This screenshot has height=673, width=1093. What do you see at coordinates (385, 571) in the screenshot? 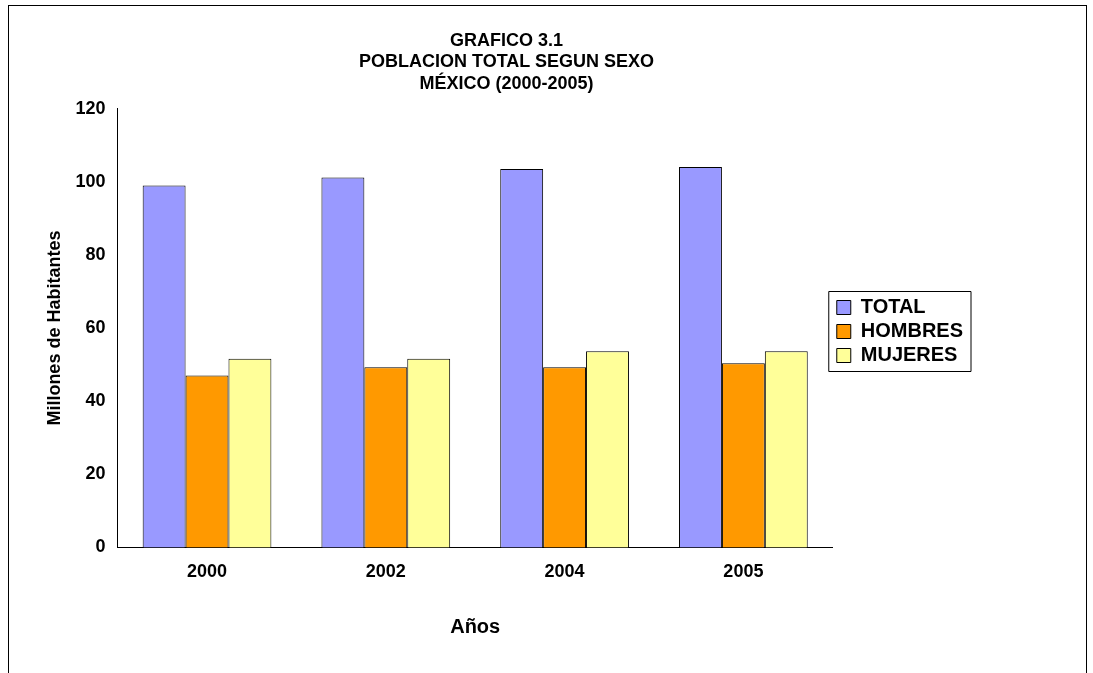
I see `x-tick-label: 2002` at bounding box center [385, 571].